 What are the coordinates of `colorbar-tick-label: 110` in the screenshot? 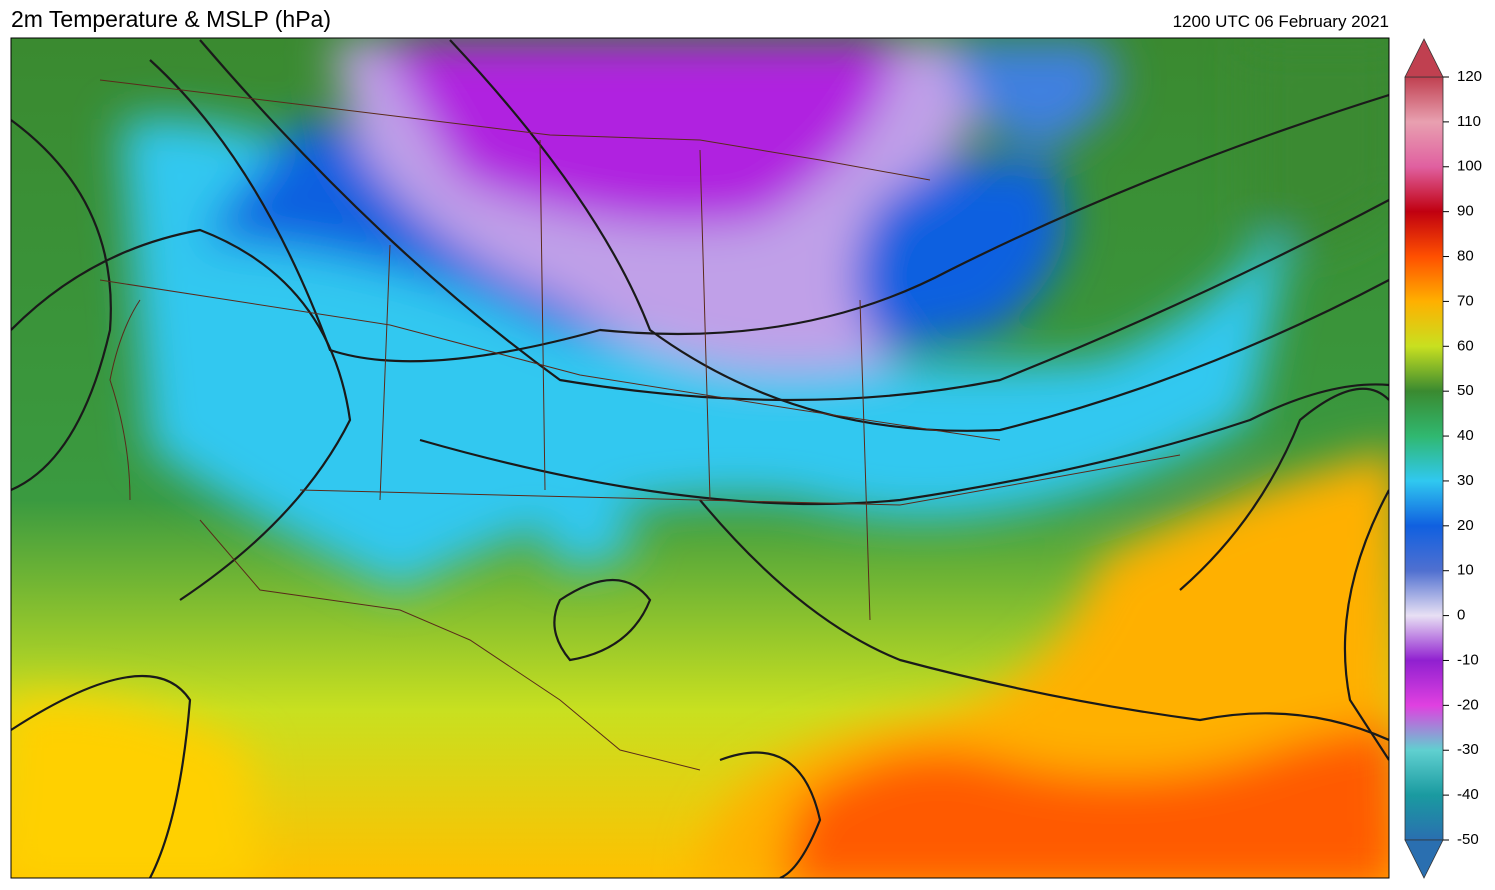 It's located at (1469, 121).